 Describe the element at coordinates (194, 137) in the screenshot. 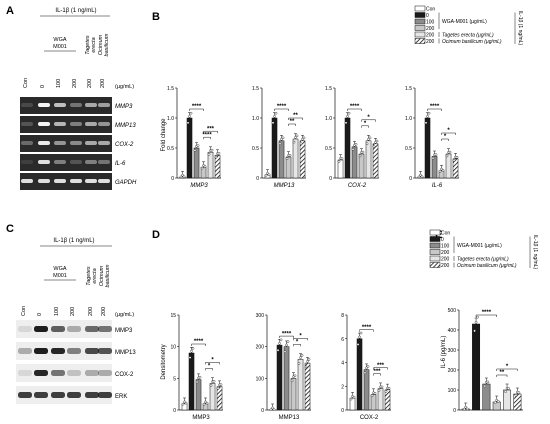

I see `chart-b-0: 00.51.01.5***********MMP3` at that location.